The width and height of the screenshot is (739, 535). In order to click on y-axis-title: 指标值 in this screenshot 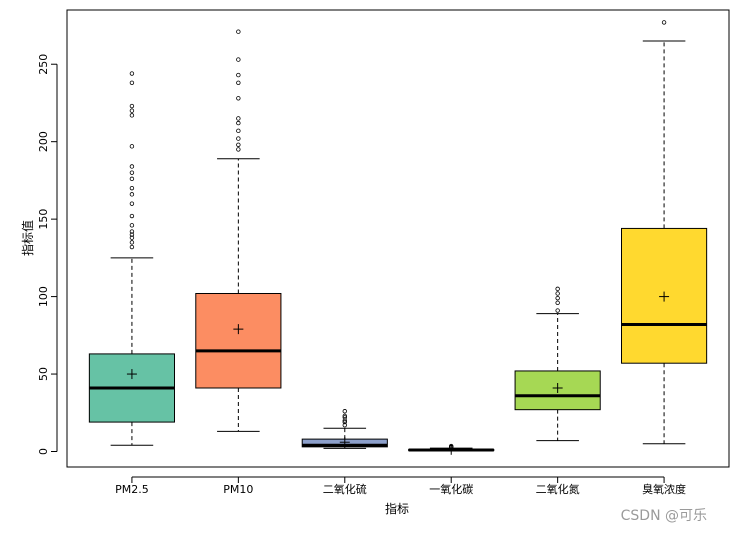, I will do `click(27, 238)`.